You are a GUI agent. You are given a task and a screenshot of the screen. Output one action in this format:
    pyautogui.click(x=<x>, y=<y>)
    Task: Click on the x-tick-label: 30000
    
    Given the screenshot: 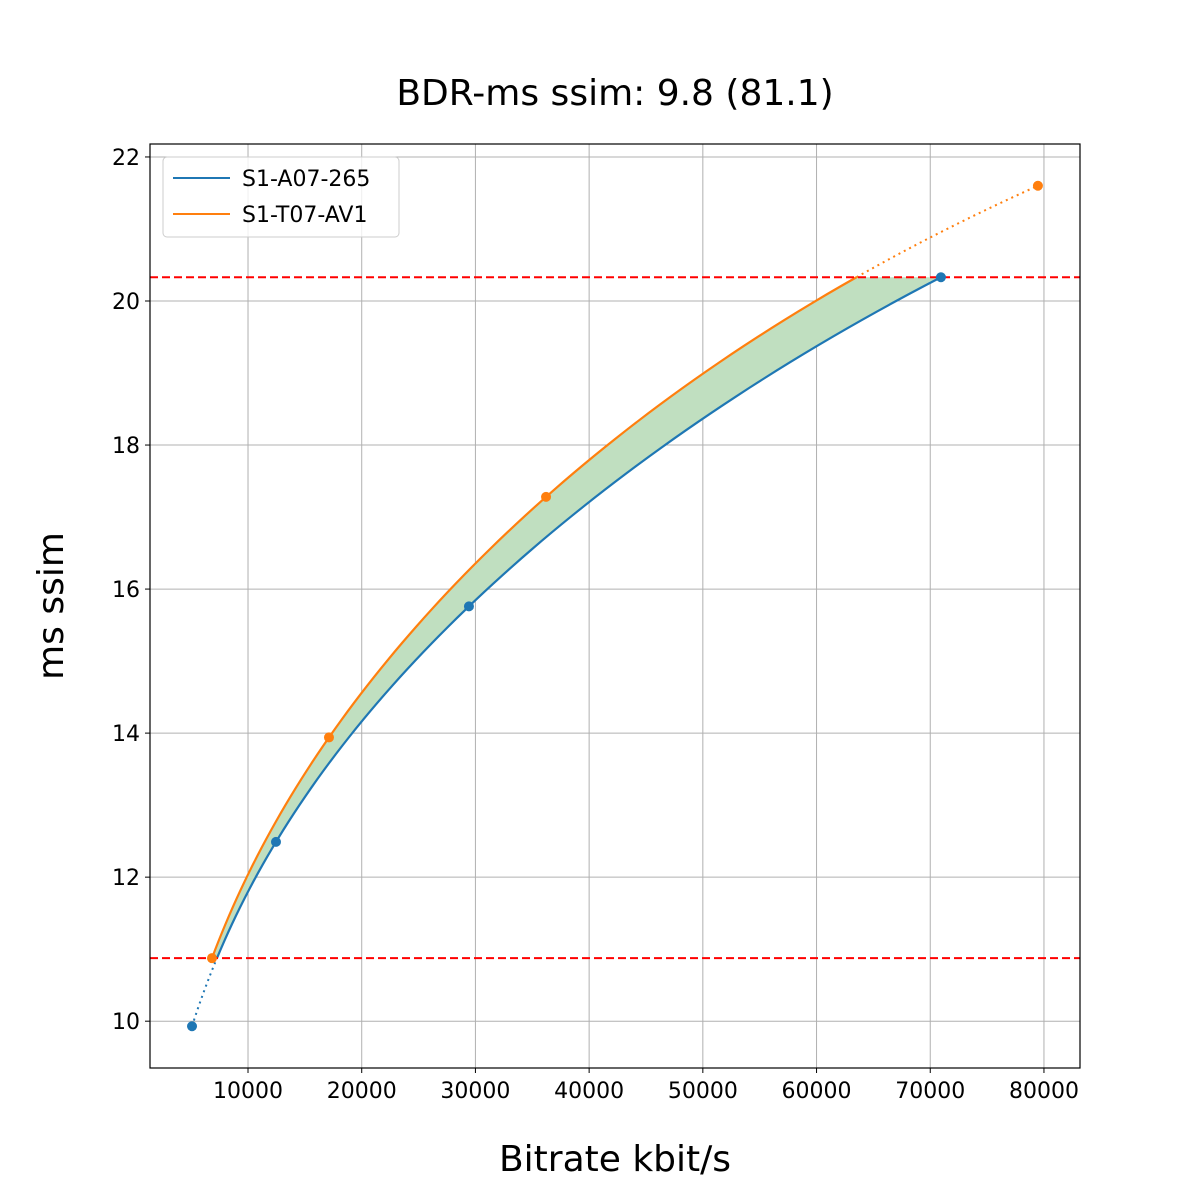 What is the action you would take?
    pyautogui.click(x=475, y=1091)
    